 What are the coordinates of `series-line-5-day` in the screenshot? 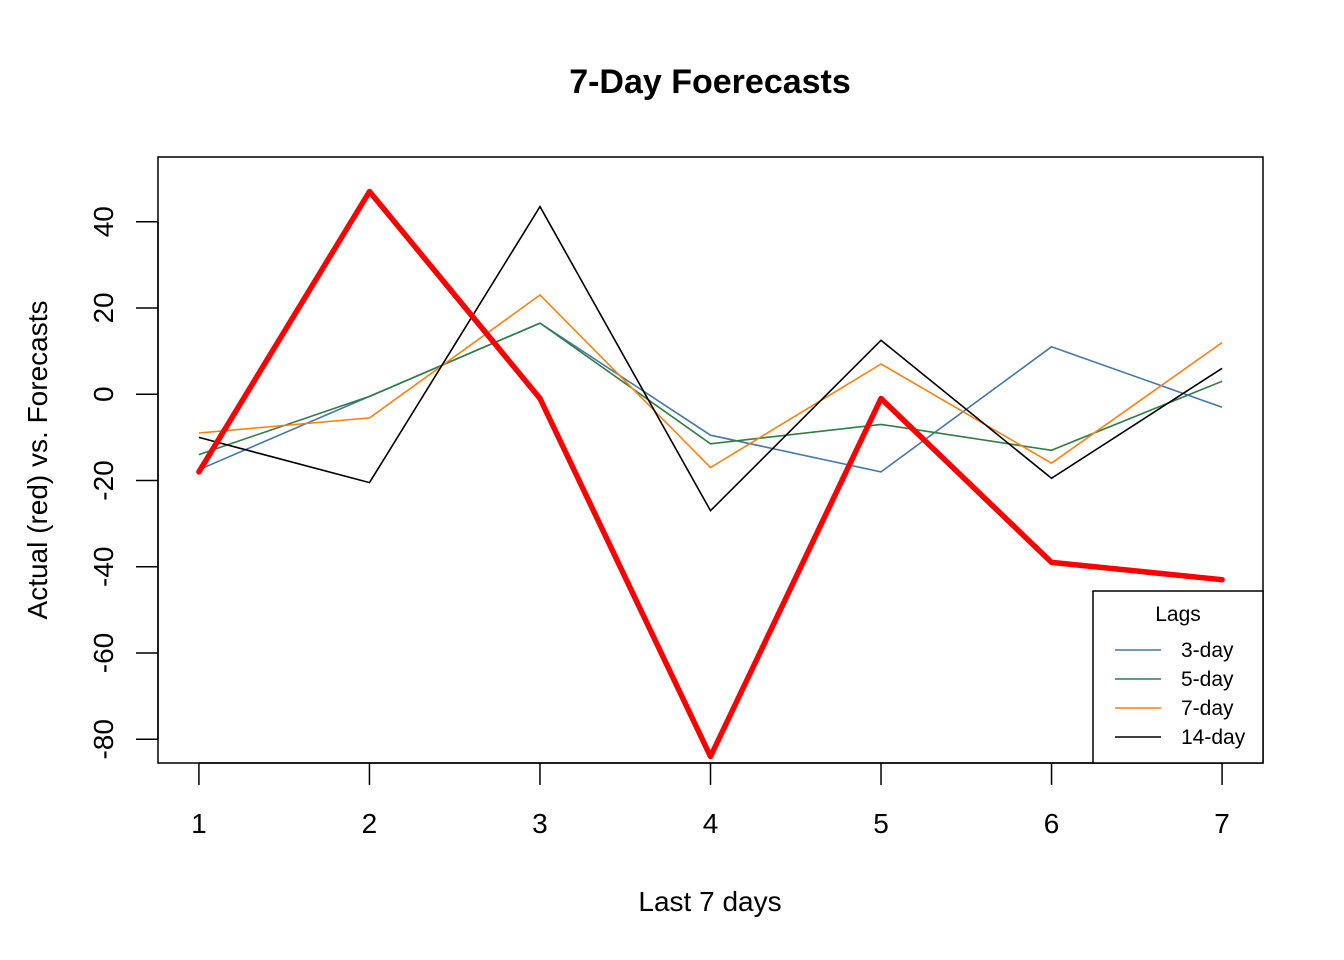 It's located at (710, 389).